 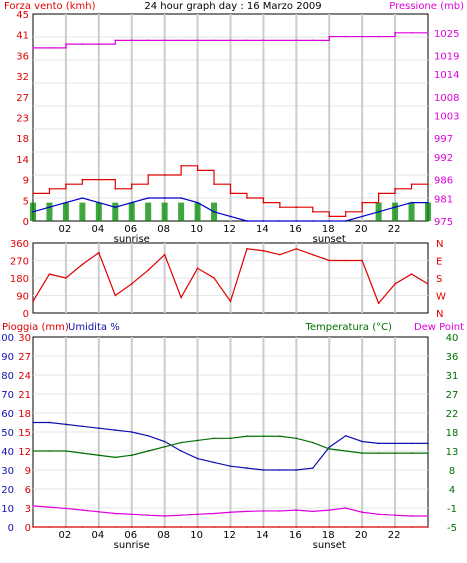 What do you see at coordinates (130, 229) in the screenshot?
I see `wind-x-tick: 06` at bounding box center [130, 229].